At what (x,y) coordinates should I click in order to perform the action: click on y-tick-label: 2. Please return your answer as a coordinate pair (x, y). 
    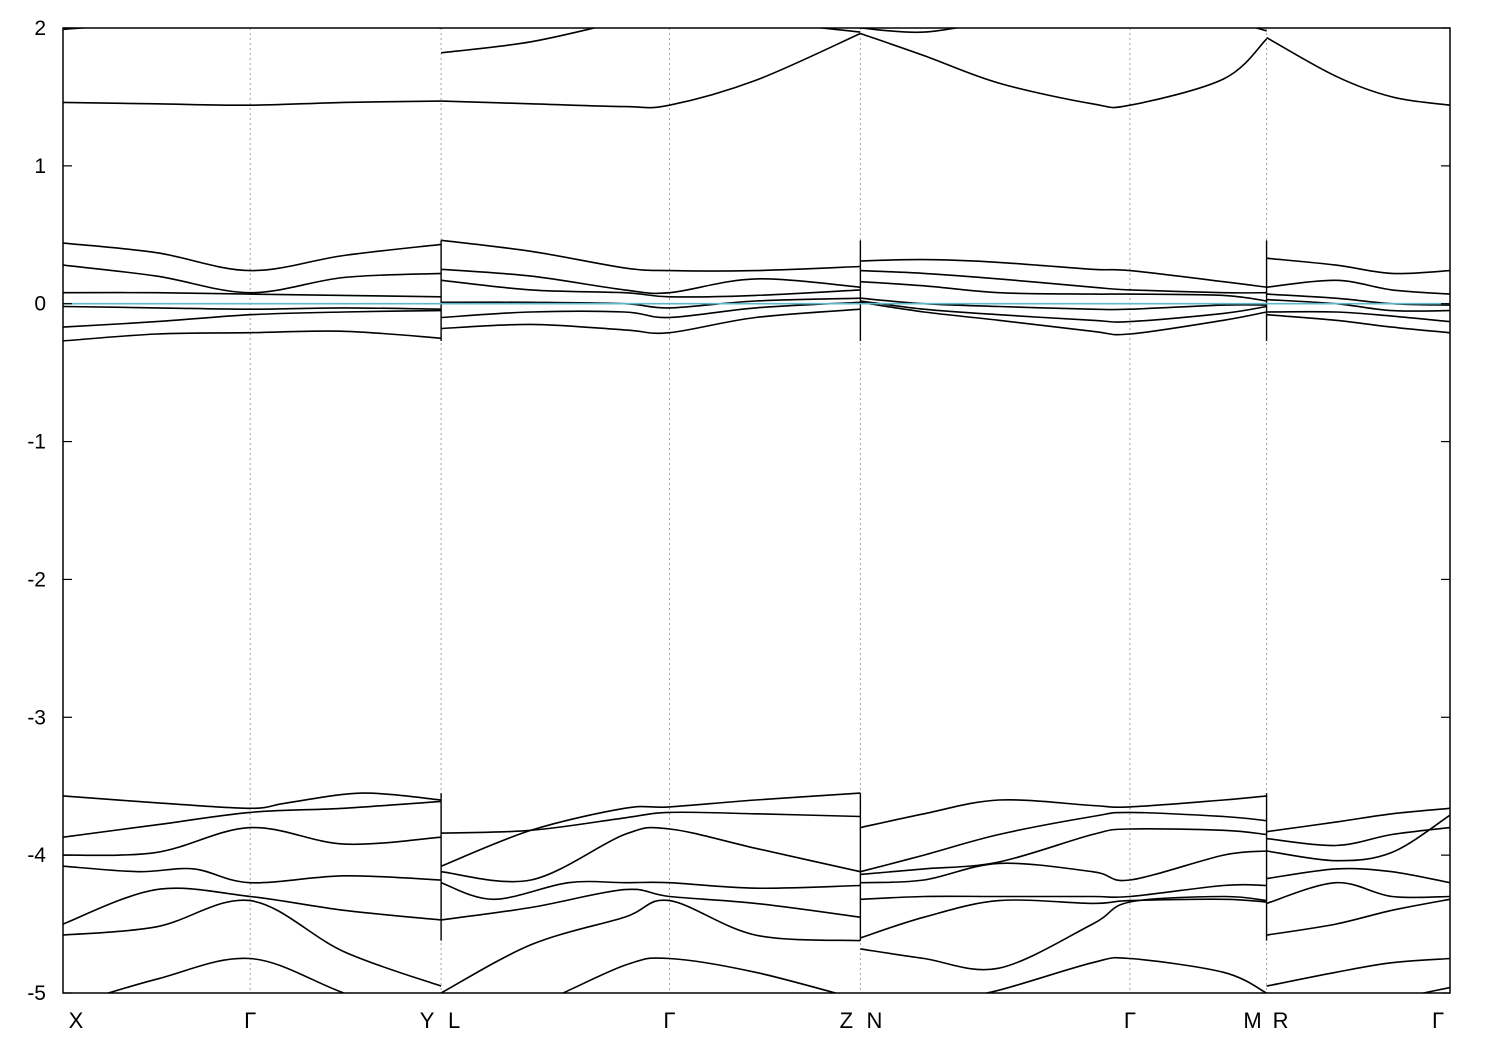
    Looking at the image, I should click on (40, 28).